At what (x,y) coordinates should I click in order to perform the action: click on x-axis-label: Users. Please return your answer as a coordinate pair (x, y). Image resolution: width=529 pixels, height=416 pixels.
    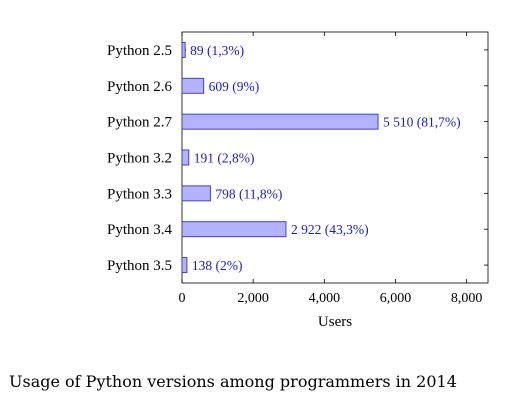
    Looking at the image, I should click on (335, 322).